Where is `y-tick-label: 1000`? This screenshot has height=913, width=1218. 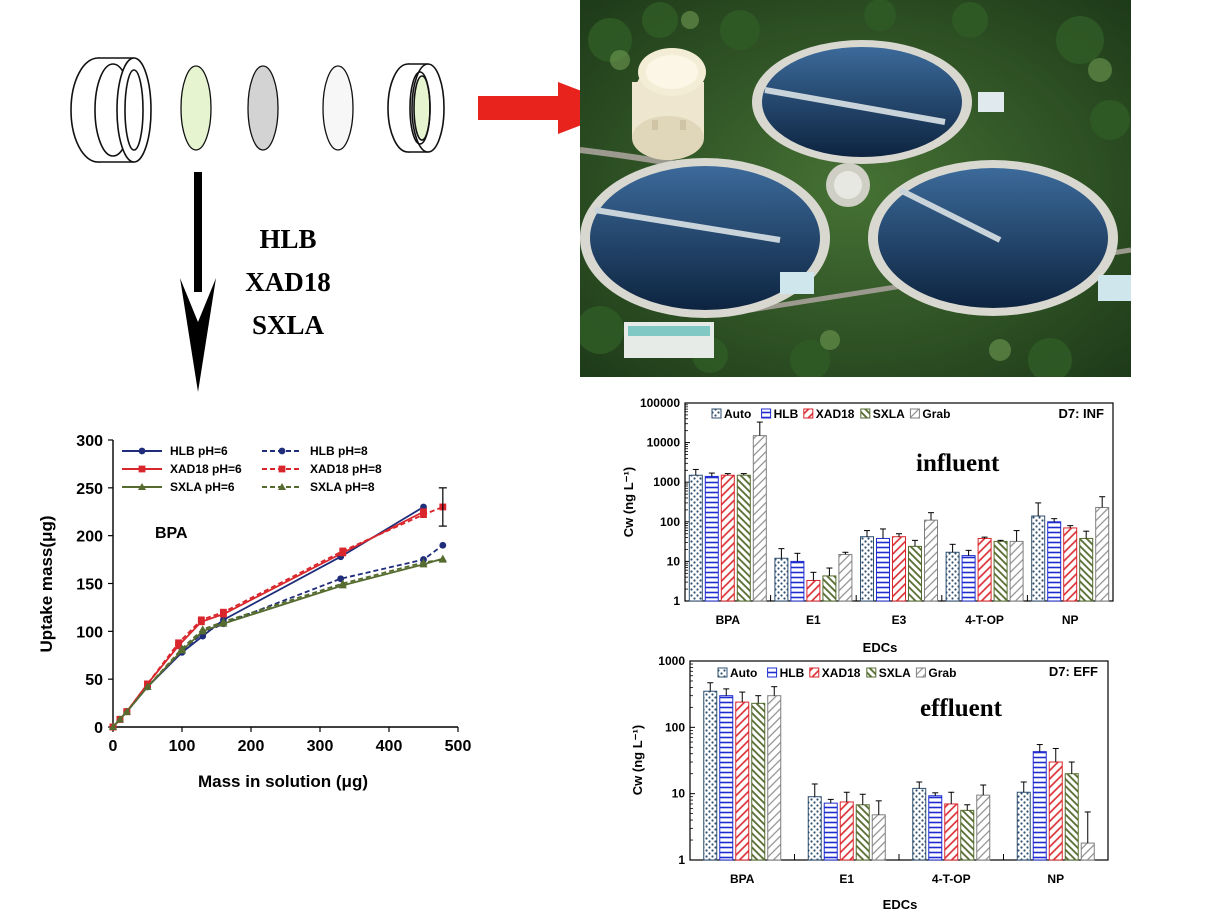 y-tick-label: 1000 is located at coordinates (666, 482).